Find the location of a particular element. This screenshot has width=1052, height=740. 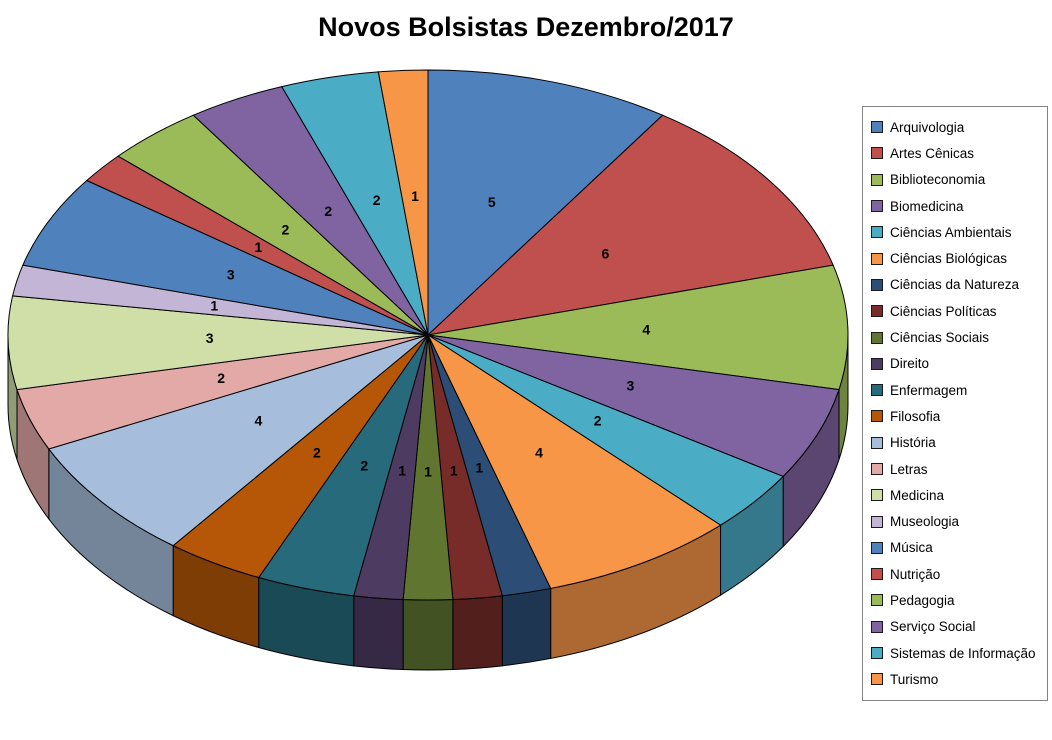

legend-label: Letras is located at coordinates (909, 469).